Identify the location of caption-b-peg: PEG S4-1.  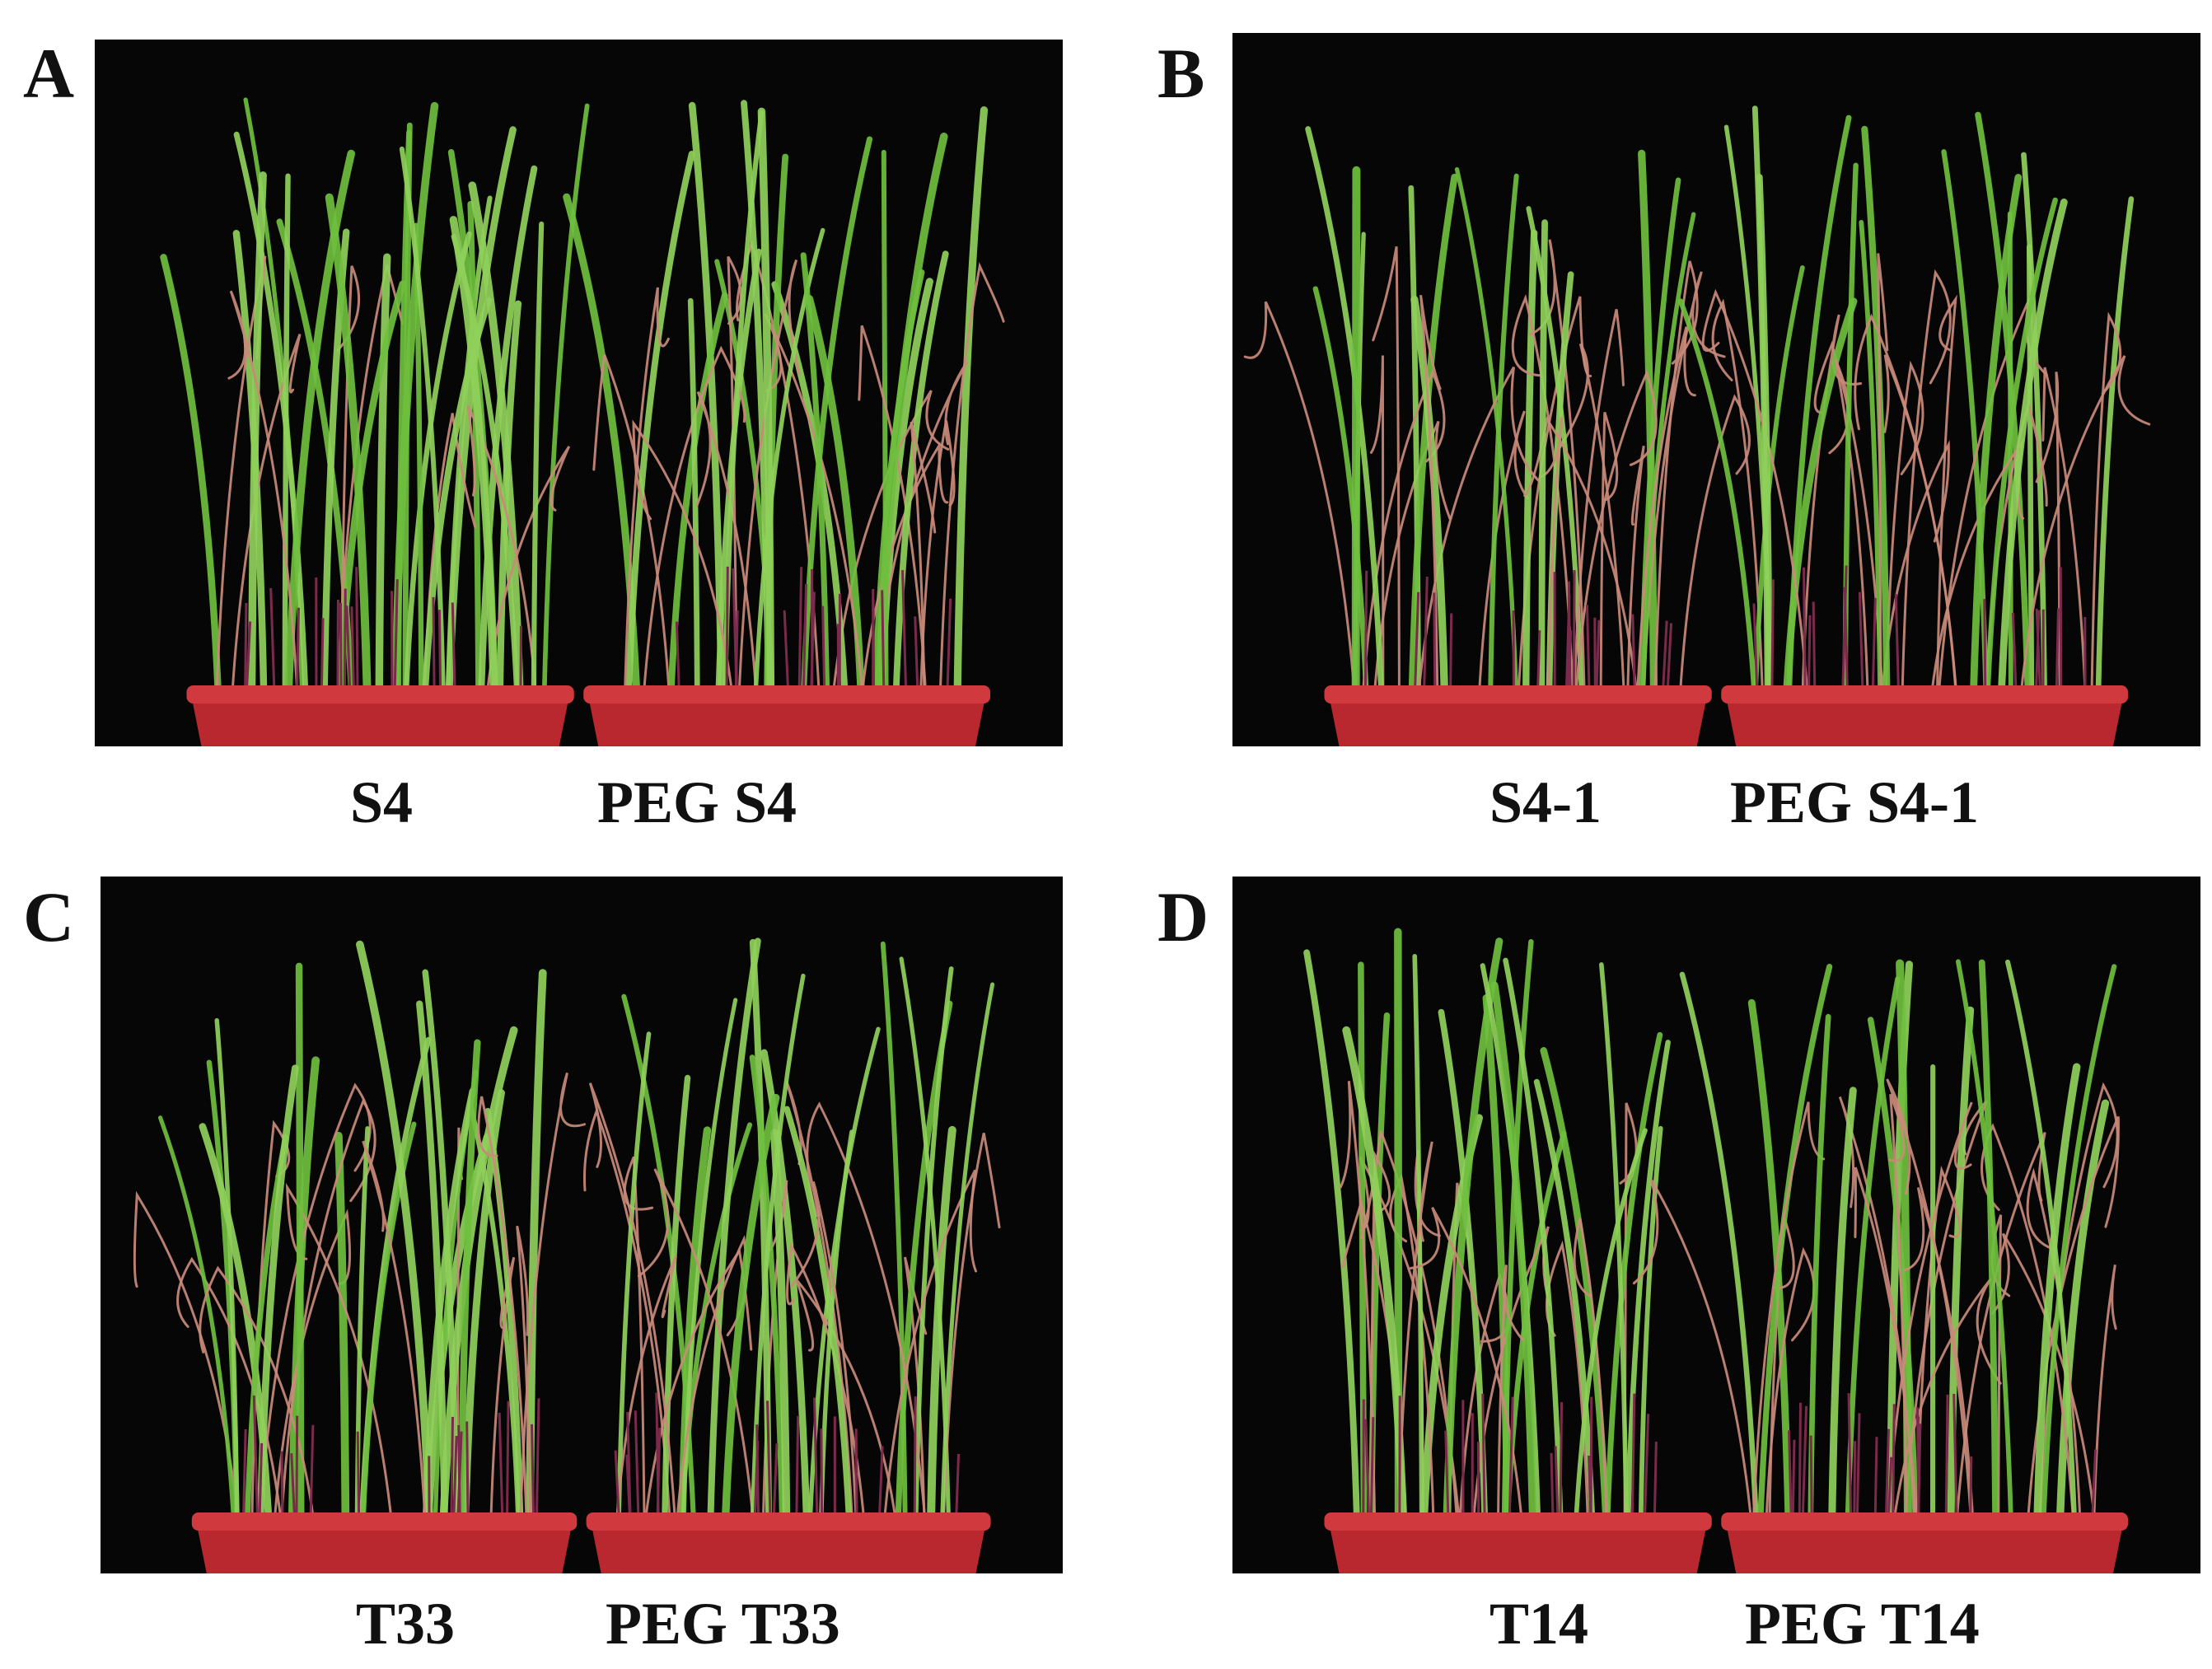
(1855, 802).